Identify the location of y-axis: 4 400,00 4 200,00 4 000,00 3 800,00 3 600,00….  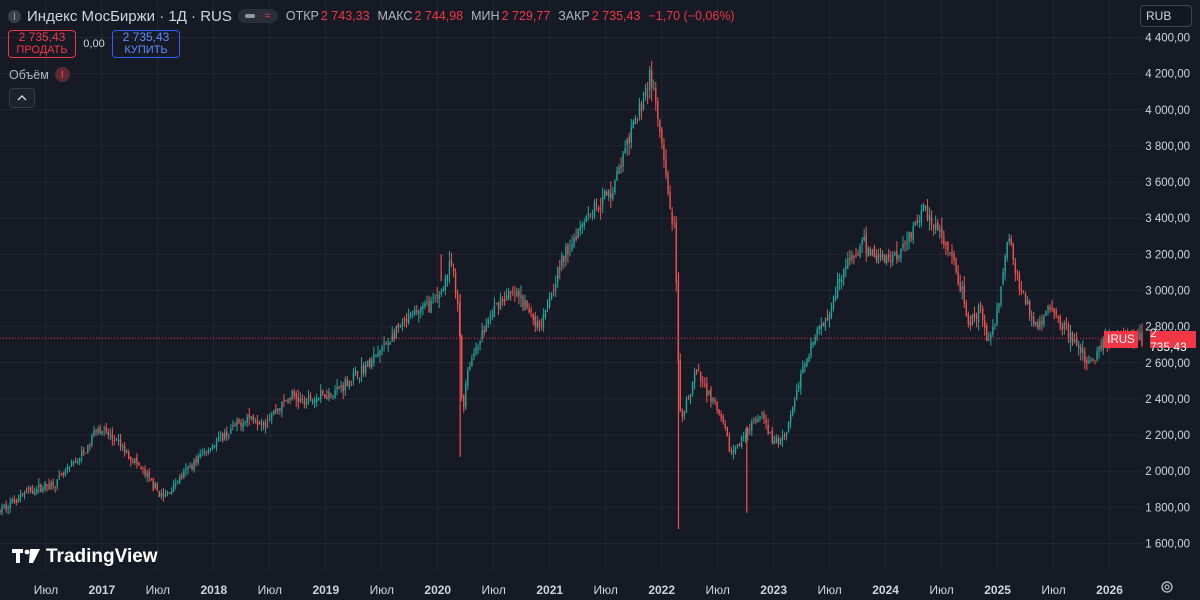
(1167, 292).